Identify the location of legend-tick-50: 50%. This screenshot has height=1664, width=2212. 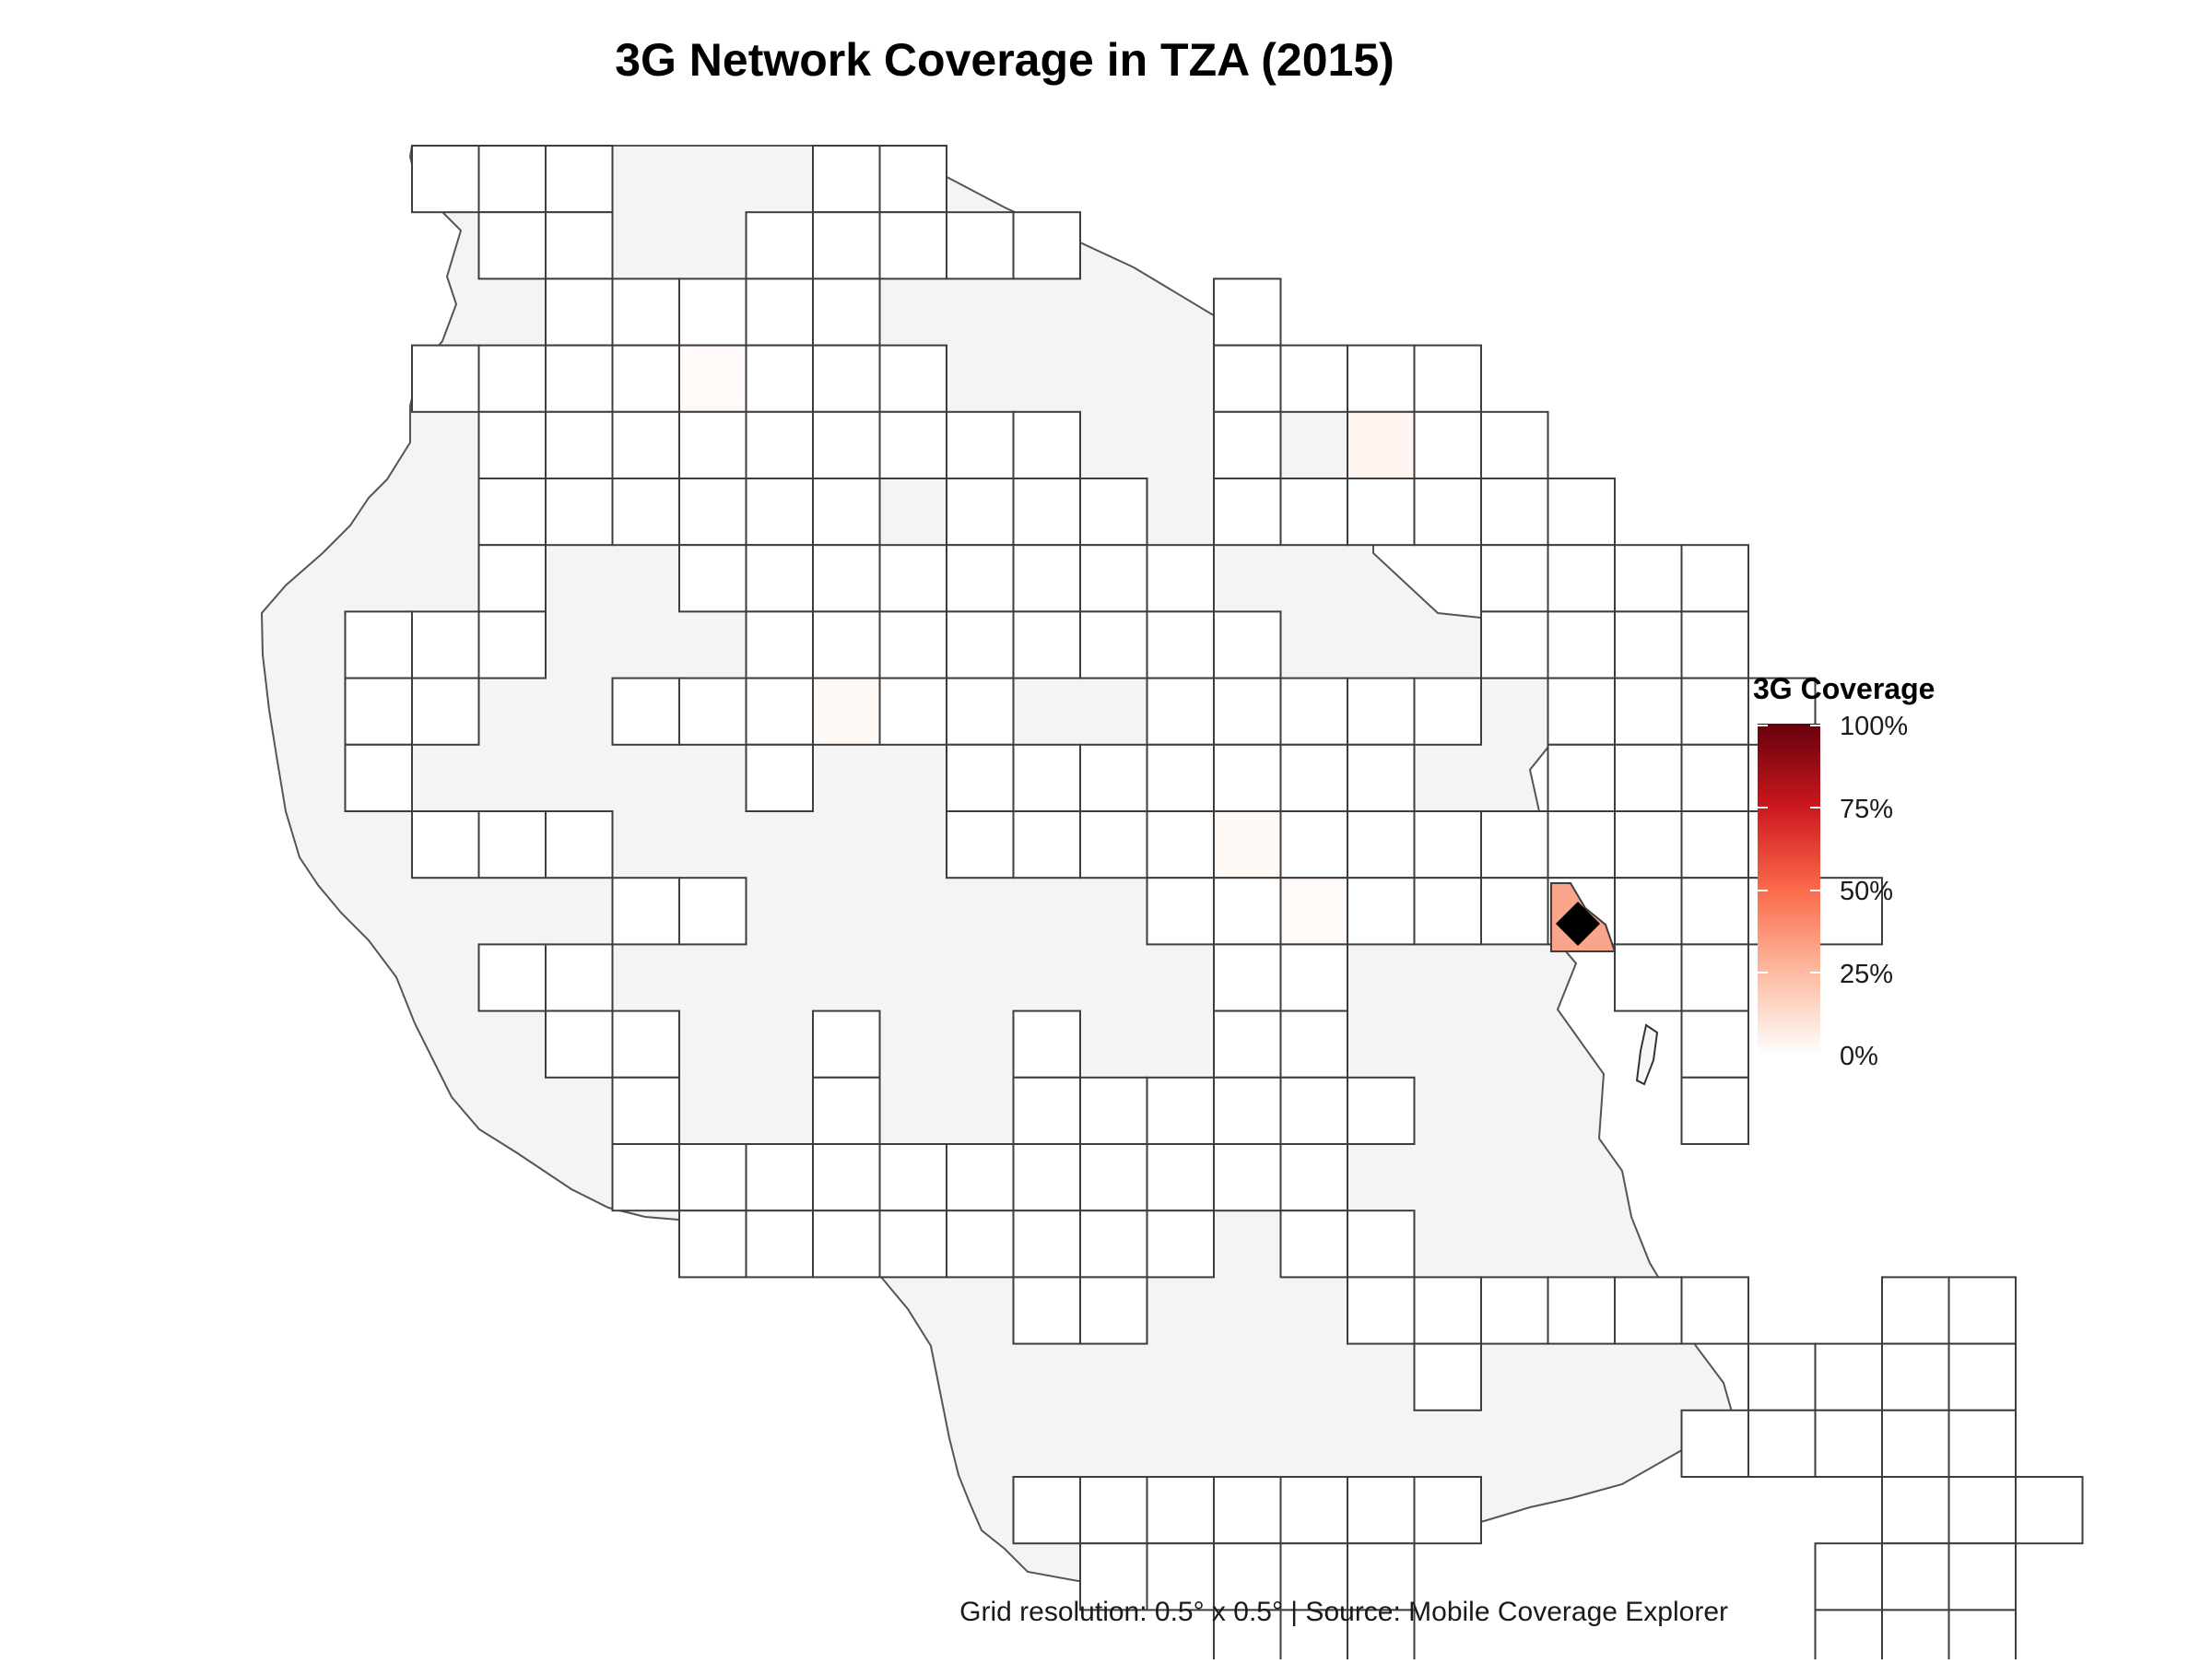
(1866, 891).